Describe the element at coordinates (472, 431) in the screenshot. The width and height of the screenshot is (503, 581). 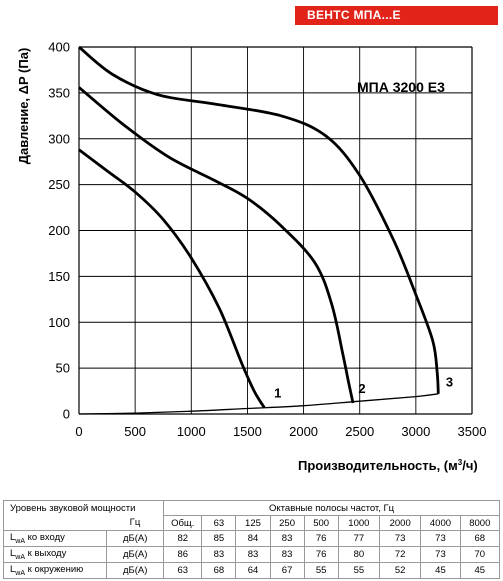
I see `x-tick-label: 3500` at that location.